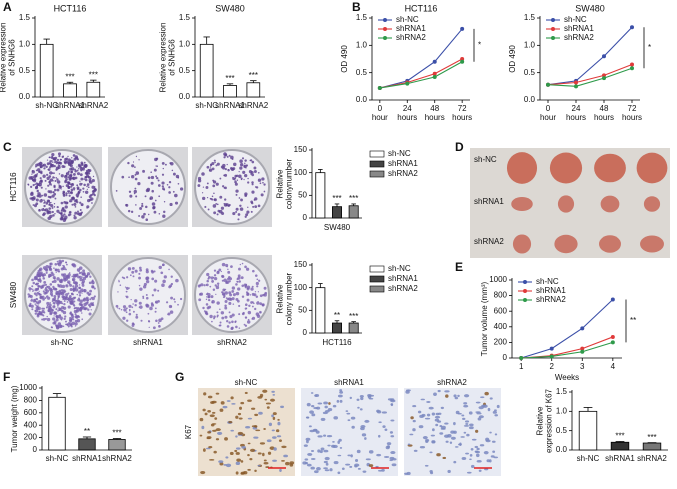  What do you see at coordinates (285, 298) in the screenshot?
I see `y-axis-label: Relativecolony number` at bounding box center [285, 298].